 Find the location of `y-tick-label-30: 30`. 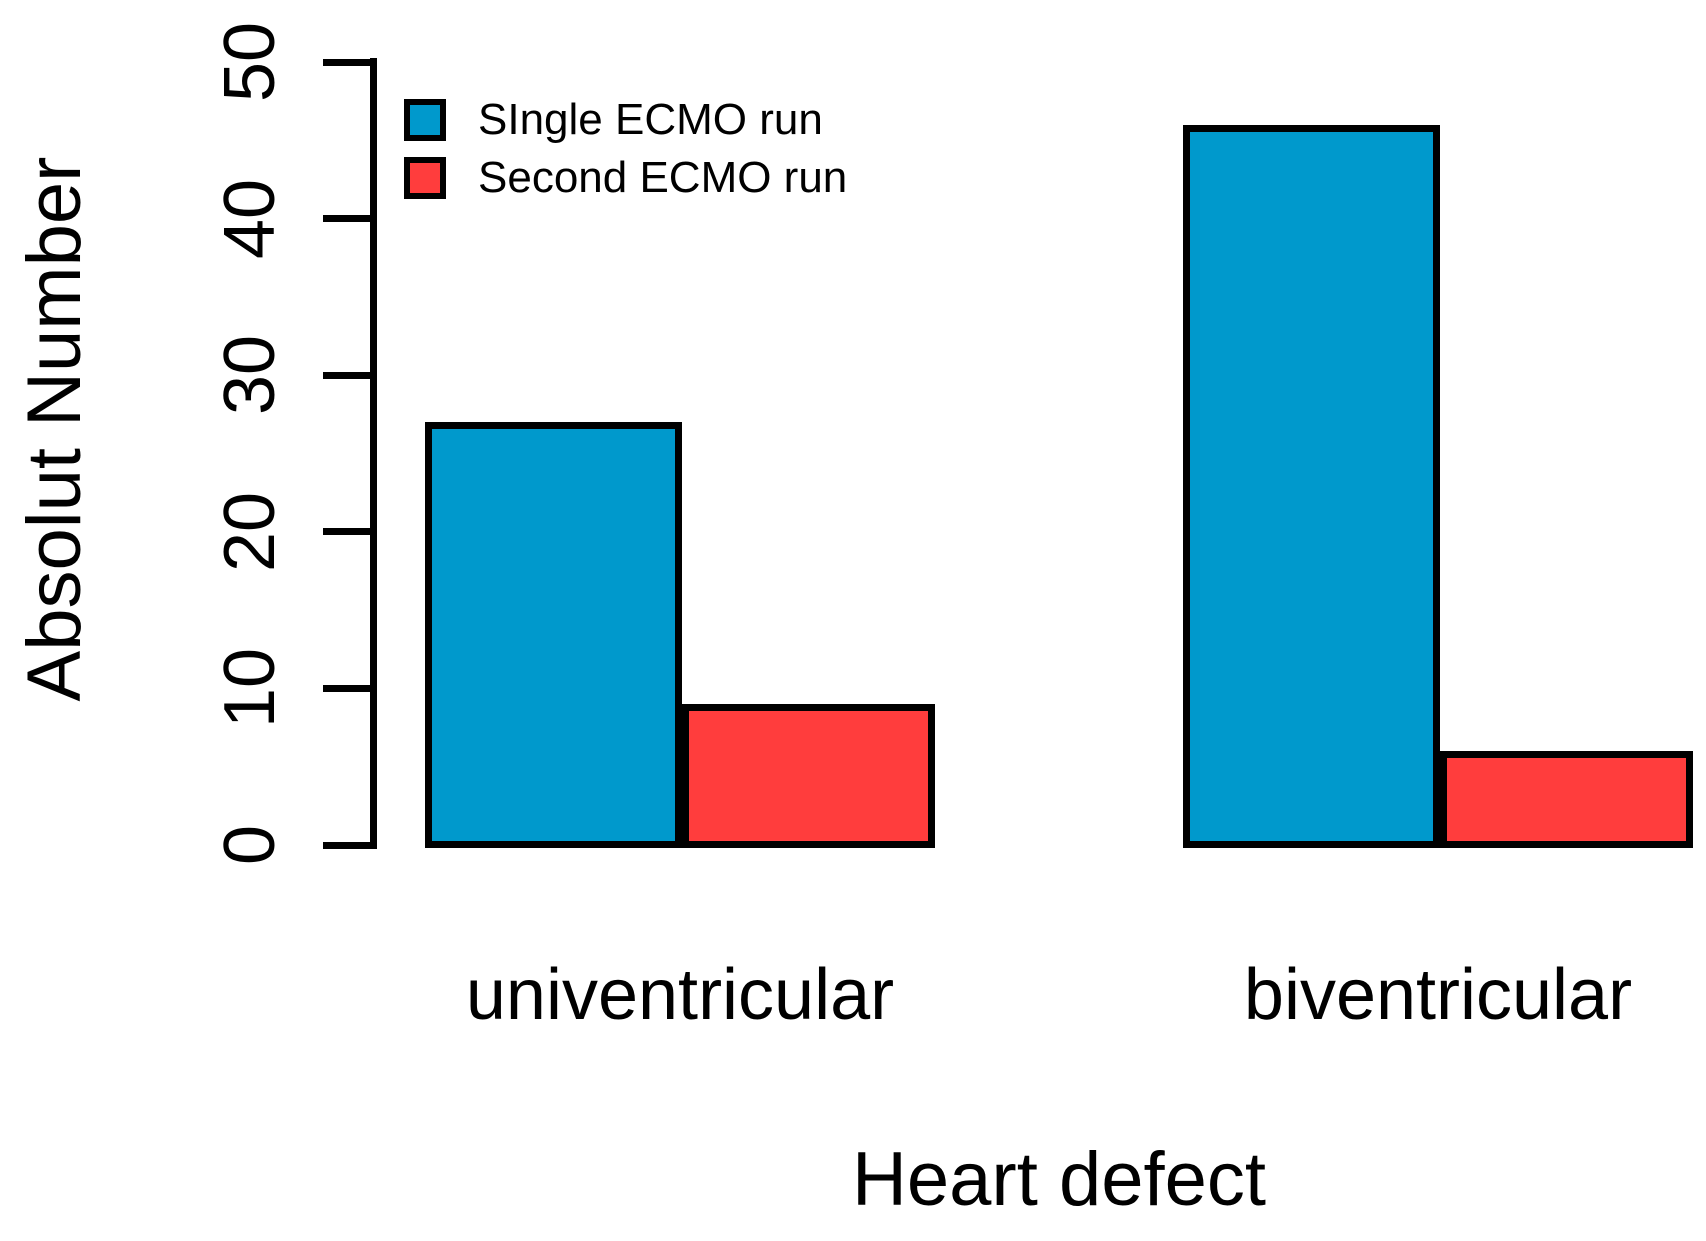

y-tick-label-30: 30 is located at coordinates (250, 375).